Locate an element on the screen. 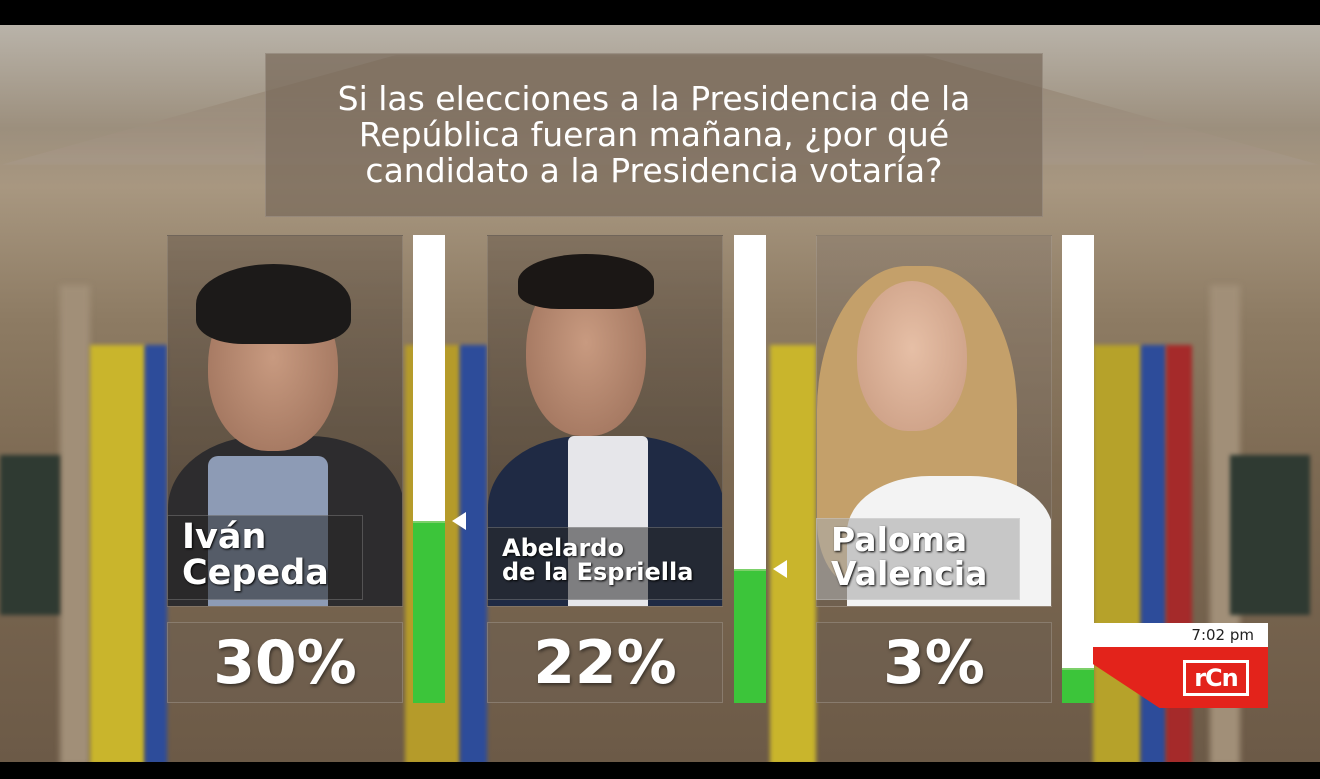 This screenshot has height=779, width=1320. name-line: Valencia is located at coordinates (909, 573).